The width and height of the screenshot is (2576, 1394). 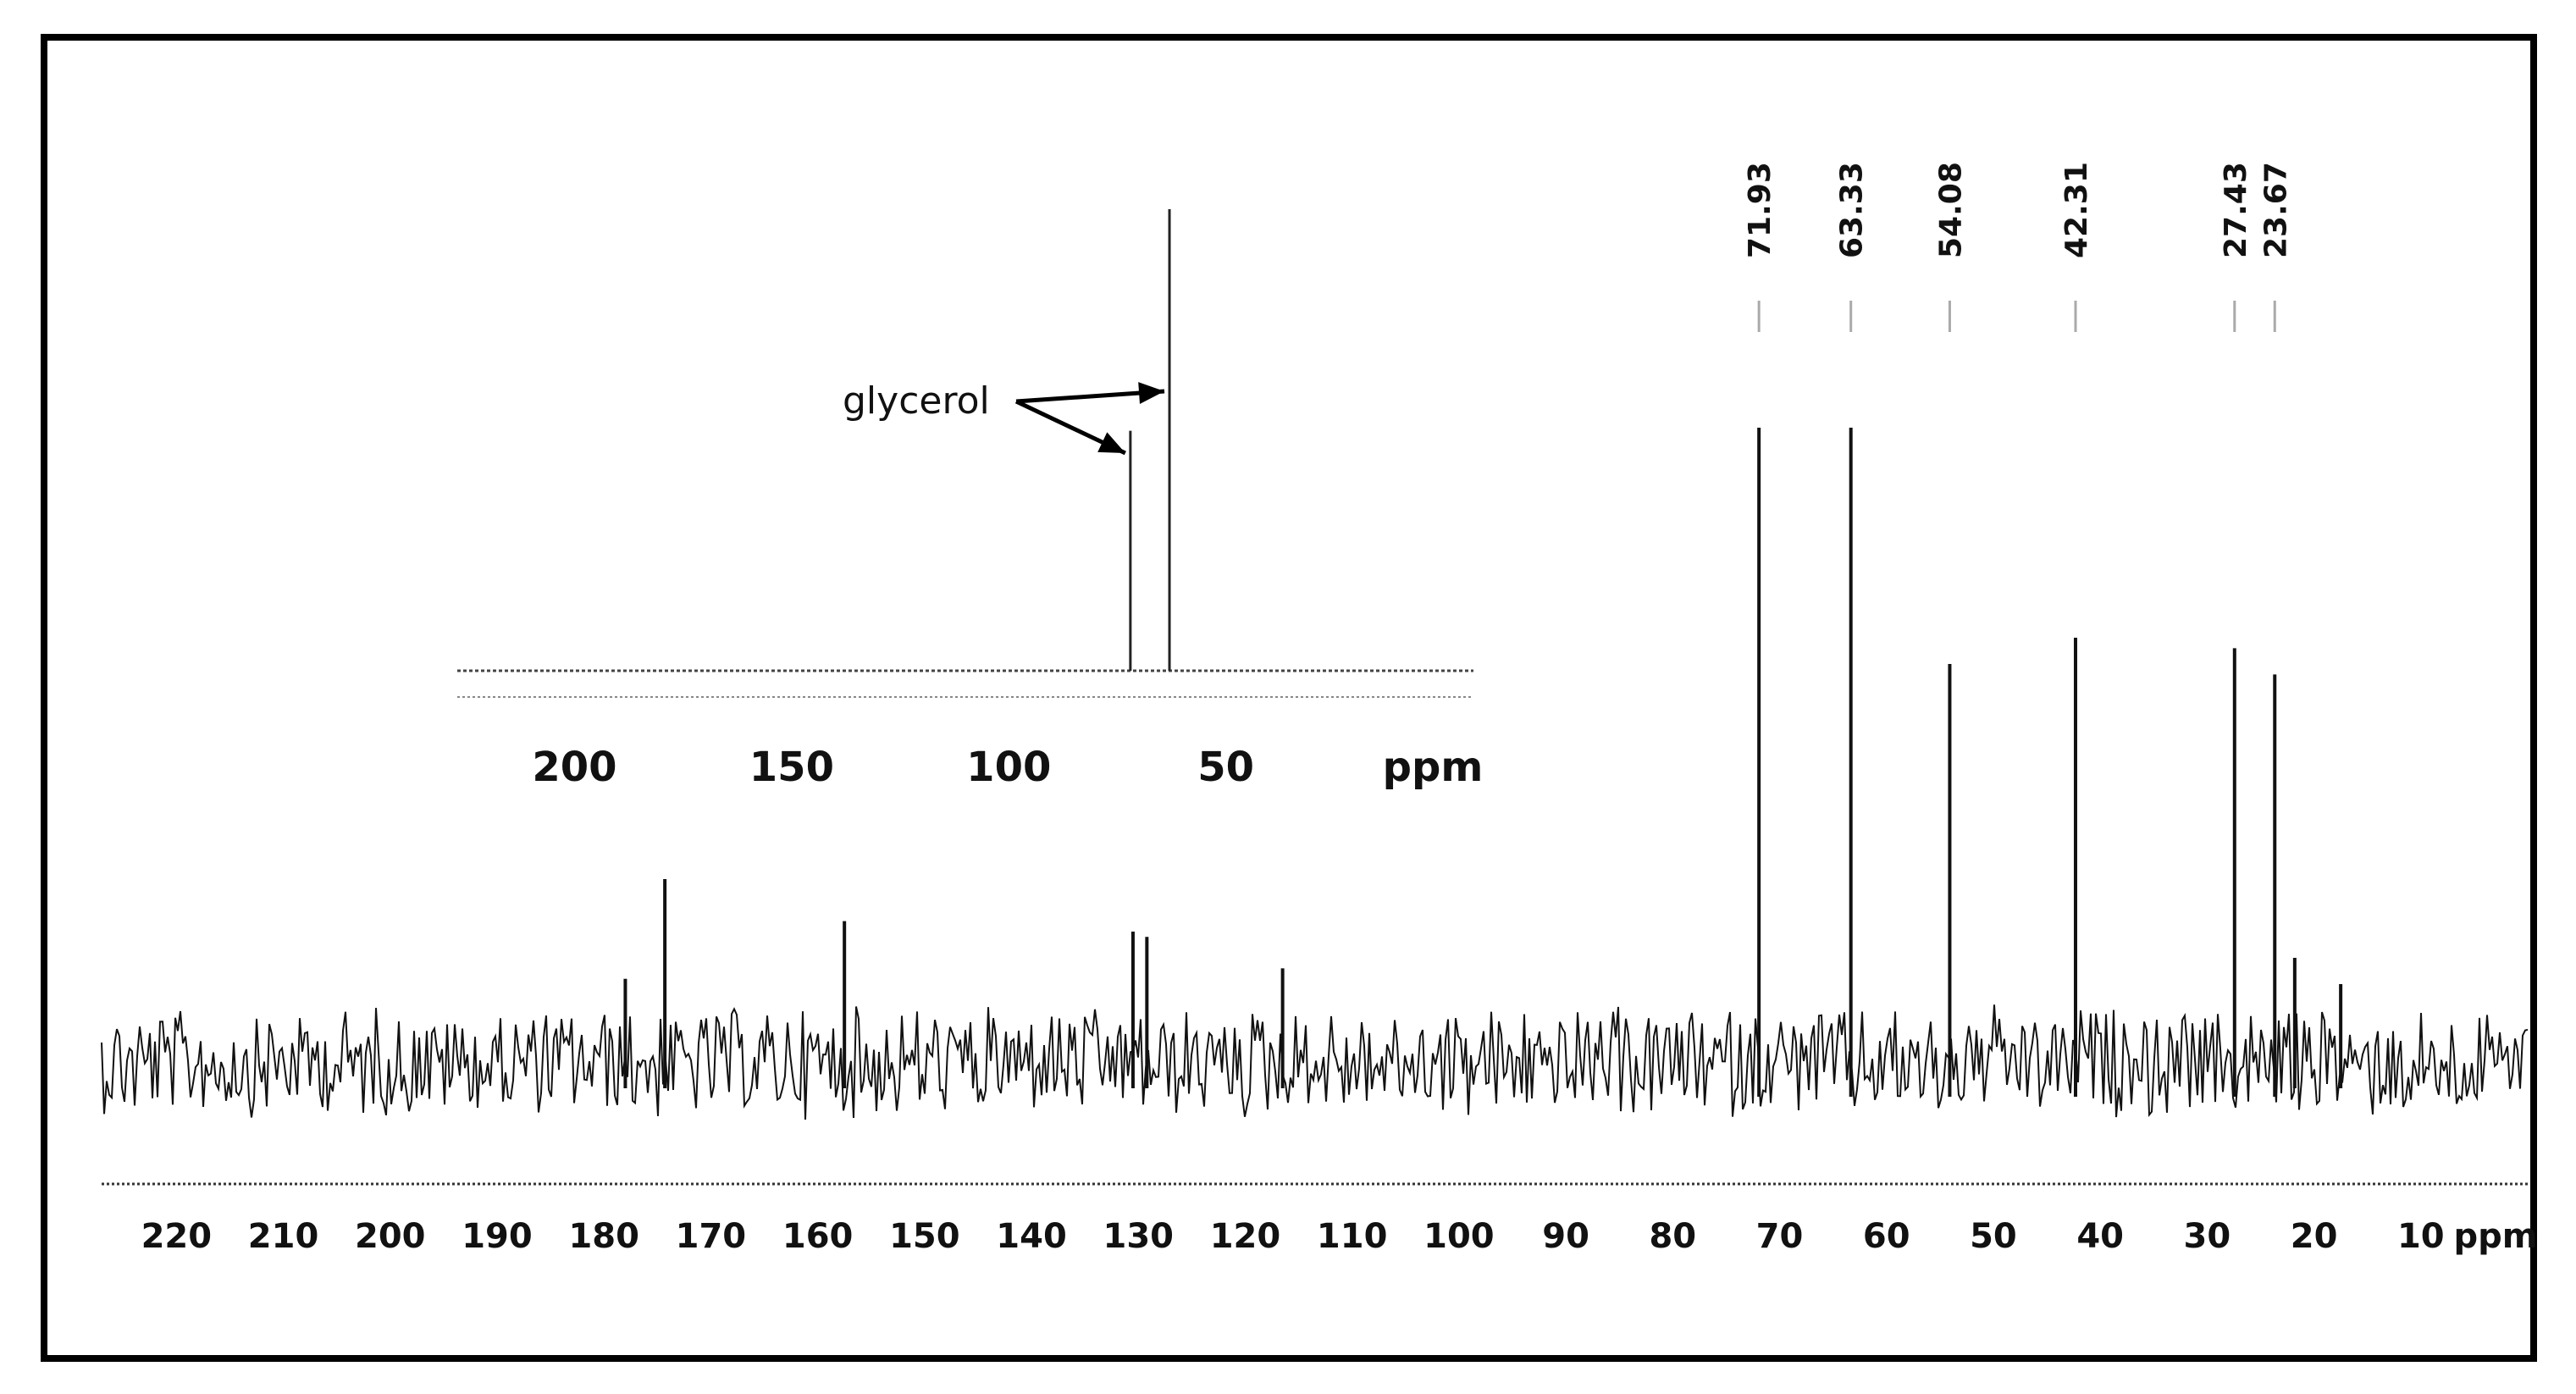 I want to click on x-tick-label: 110, so click(x=1352, y=1236).